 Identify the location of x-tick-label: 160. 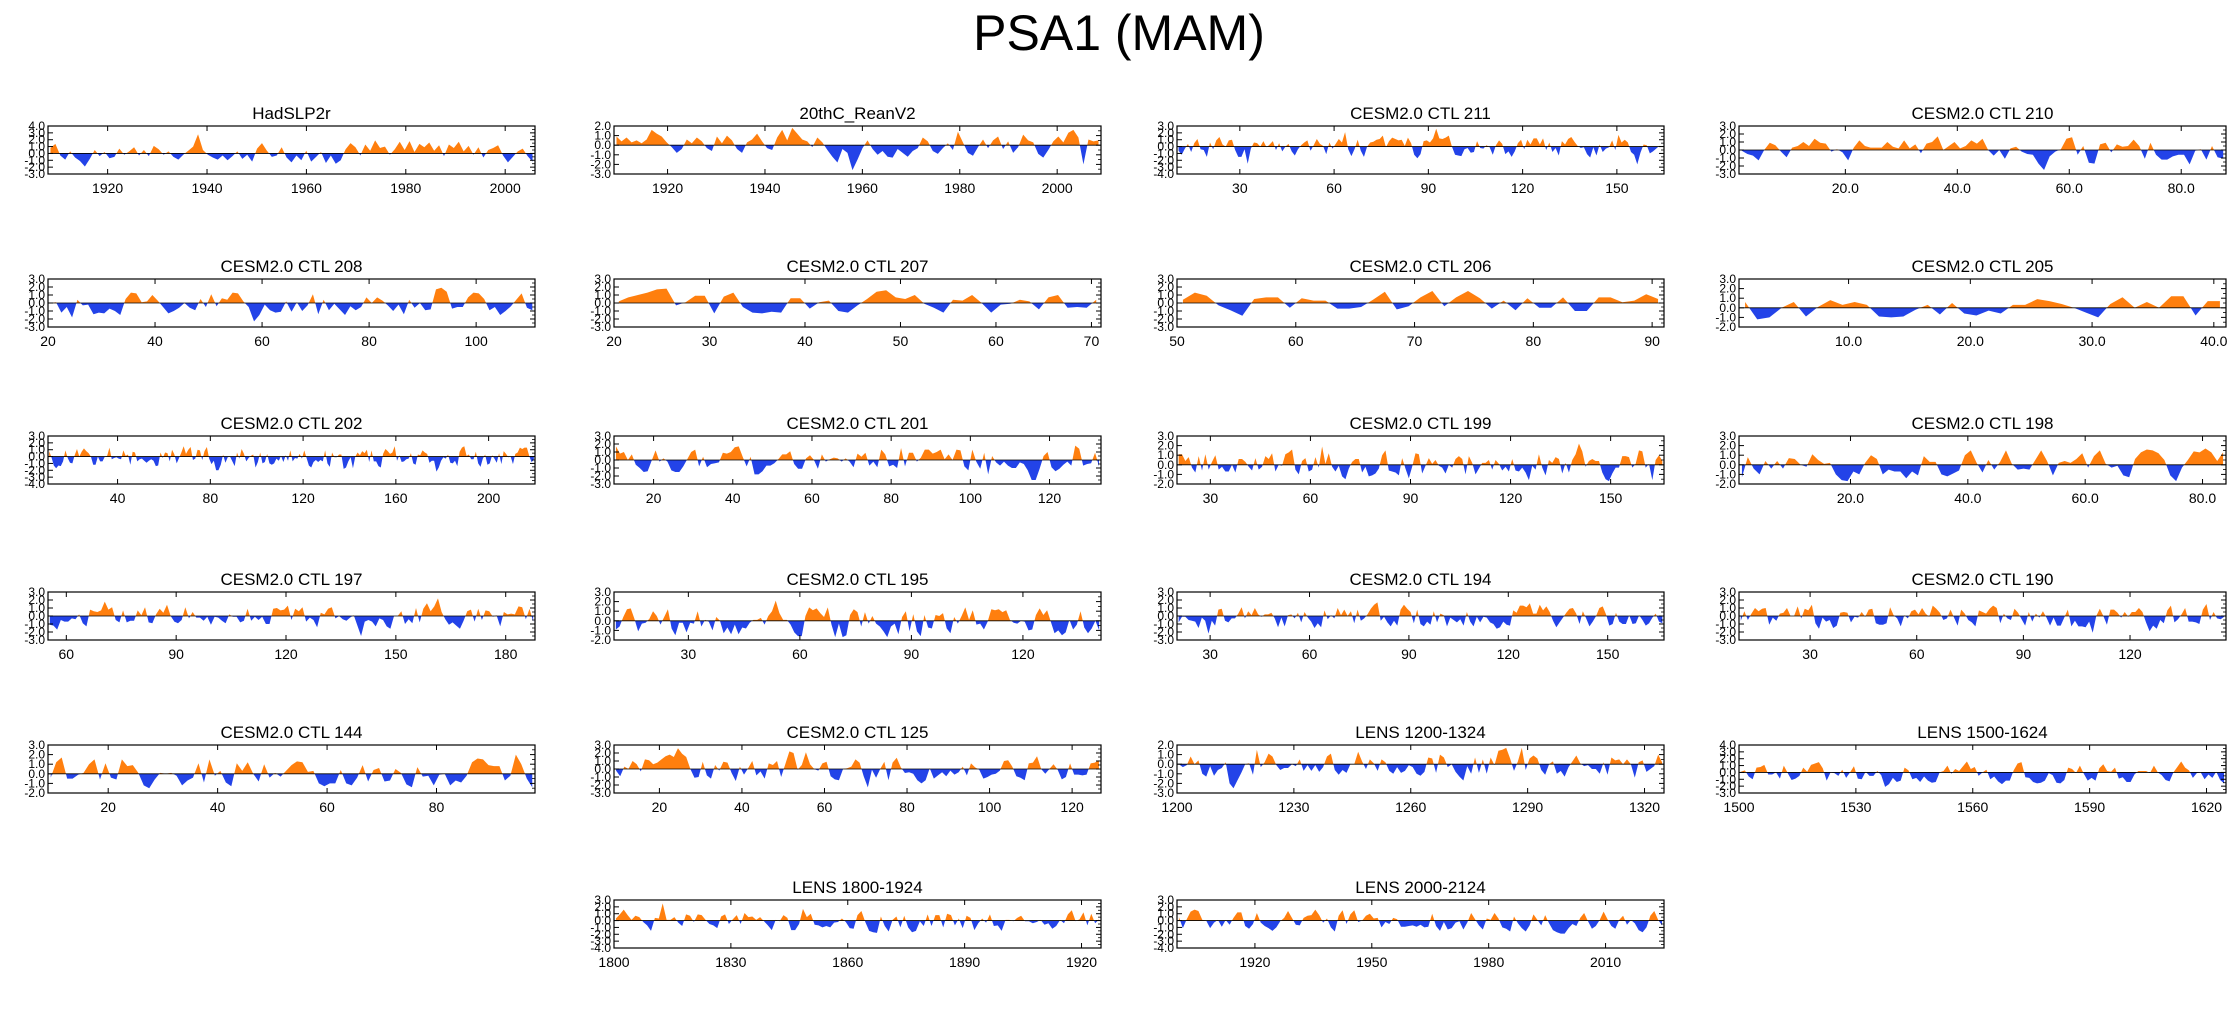
(396, 498).